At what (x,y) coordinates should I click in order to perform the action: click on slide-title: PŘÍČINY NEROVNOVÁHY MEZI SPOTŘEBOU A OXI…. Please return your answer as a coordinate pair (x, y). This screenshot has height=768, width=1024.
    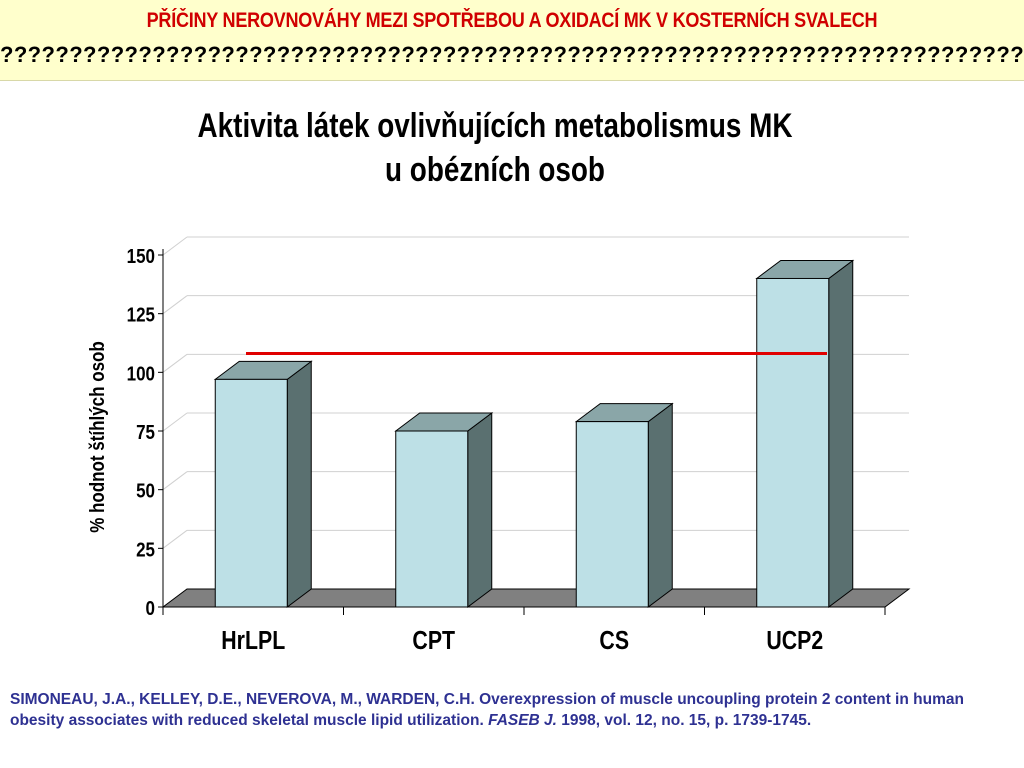
    Looking at the image, I should click on (512, 20).